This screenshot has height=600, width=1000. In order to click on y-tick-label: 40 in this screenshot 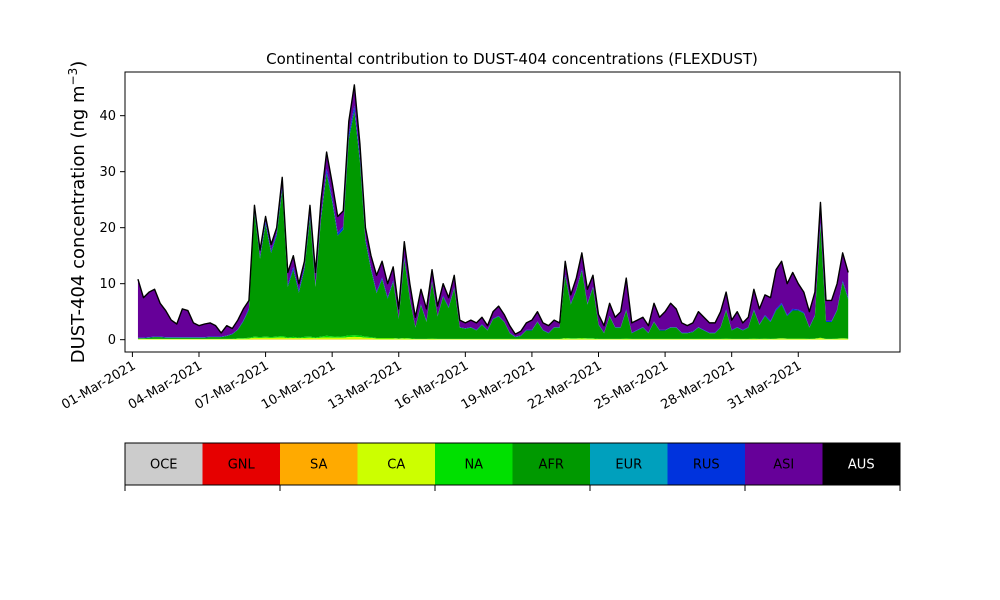, I will do `click(107, 116)`.